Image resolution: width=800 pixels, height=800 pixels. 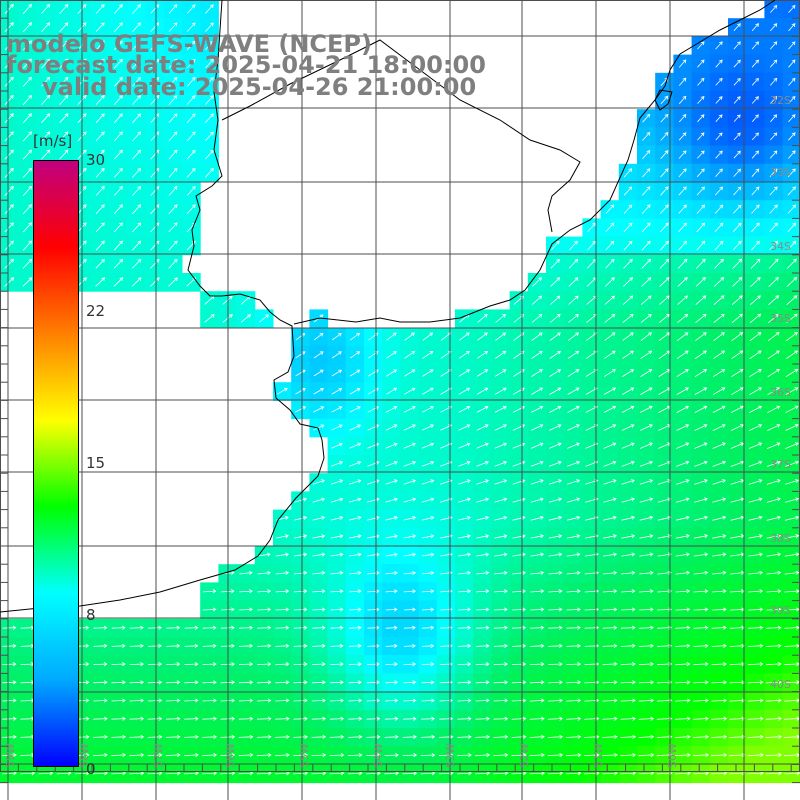 I want to click on colorbar-tick-8: 8, so click(x=91, y=615).